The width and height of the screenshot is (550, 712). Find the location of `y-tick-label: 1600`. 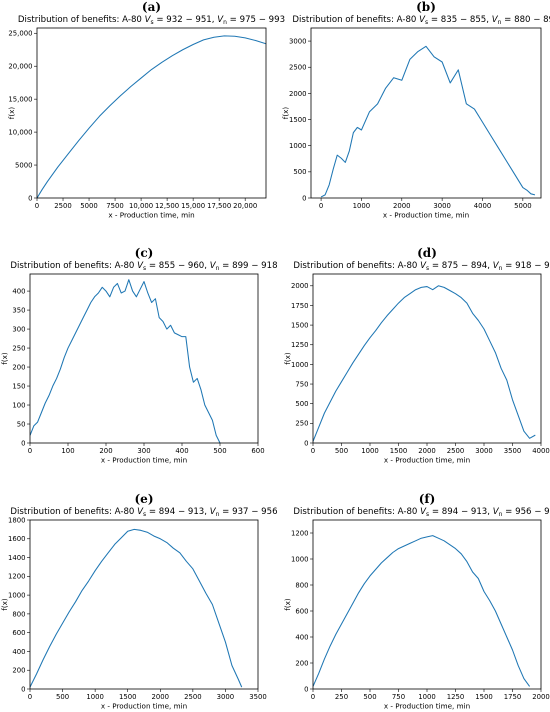

y-tick-label: 1600 is located at coordinates (17, 539).